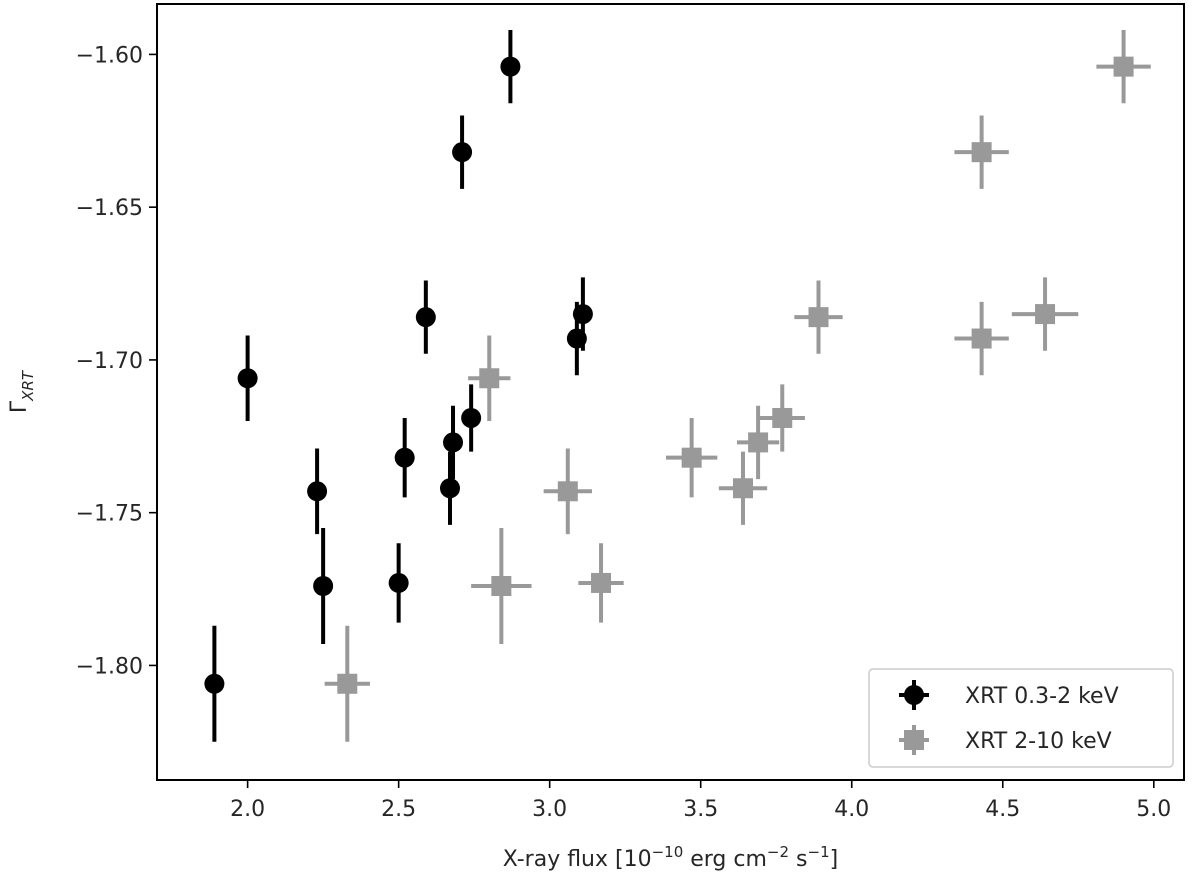  What do you see at coordinates (22, 391) in the screenshot?
I see `y-axis-label: ΓXRT` at bounding box center [22, 391].